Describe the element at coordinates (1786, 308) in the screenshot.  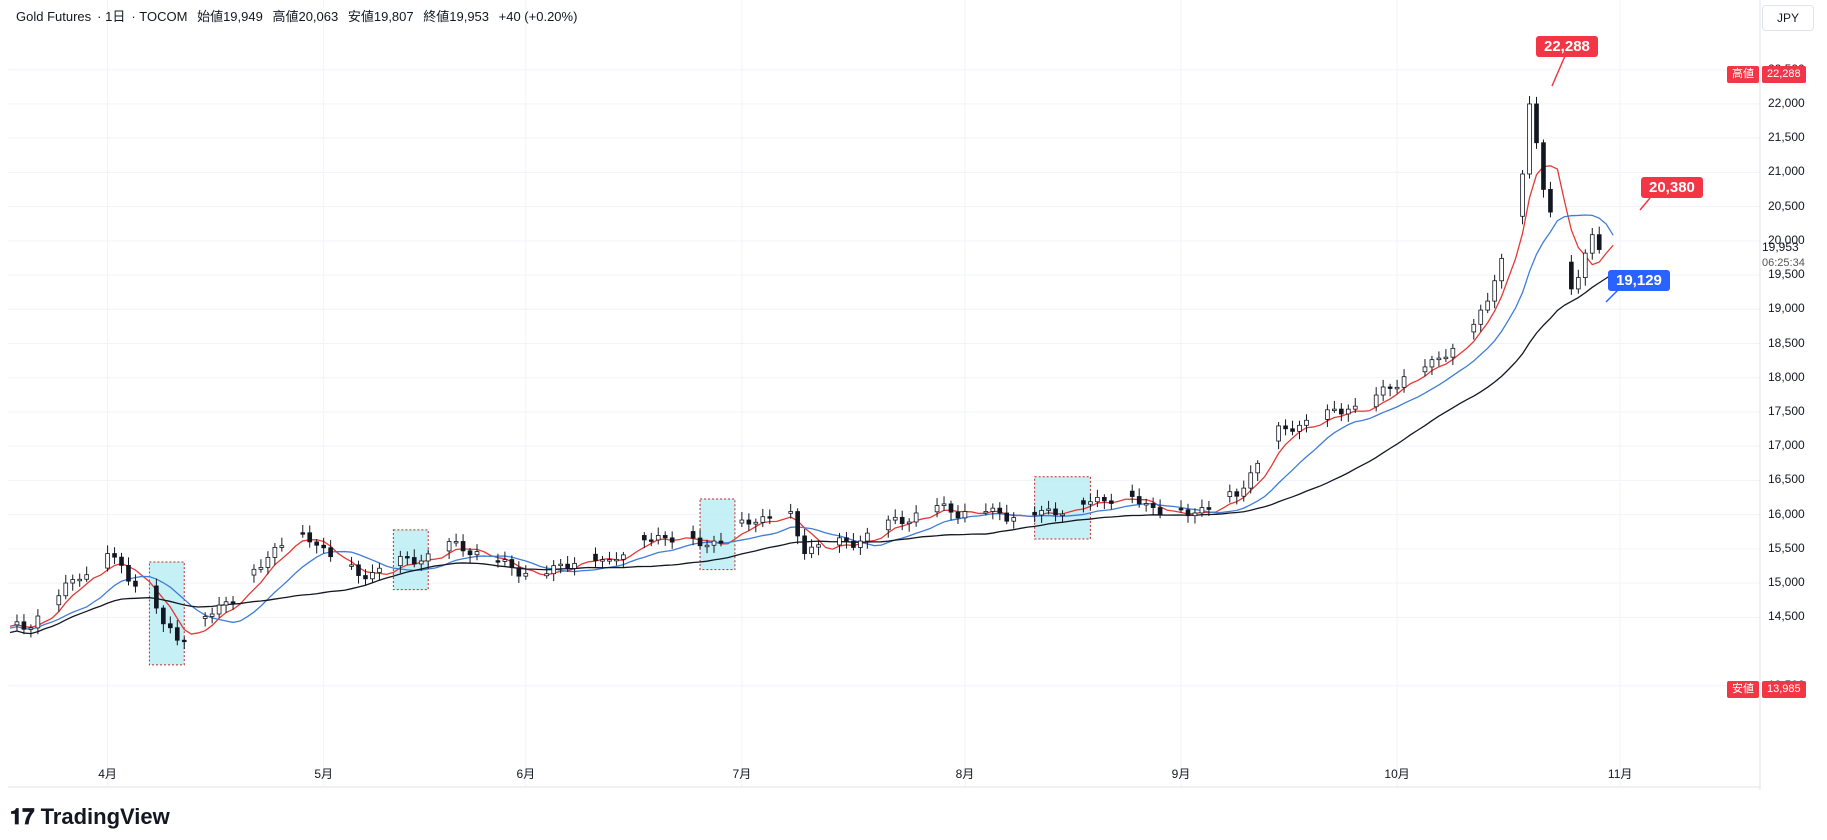
I see `price-tick: 19,000` at that location.